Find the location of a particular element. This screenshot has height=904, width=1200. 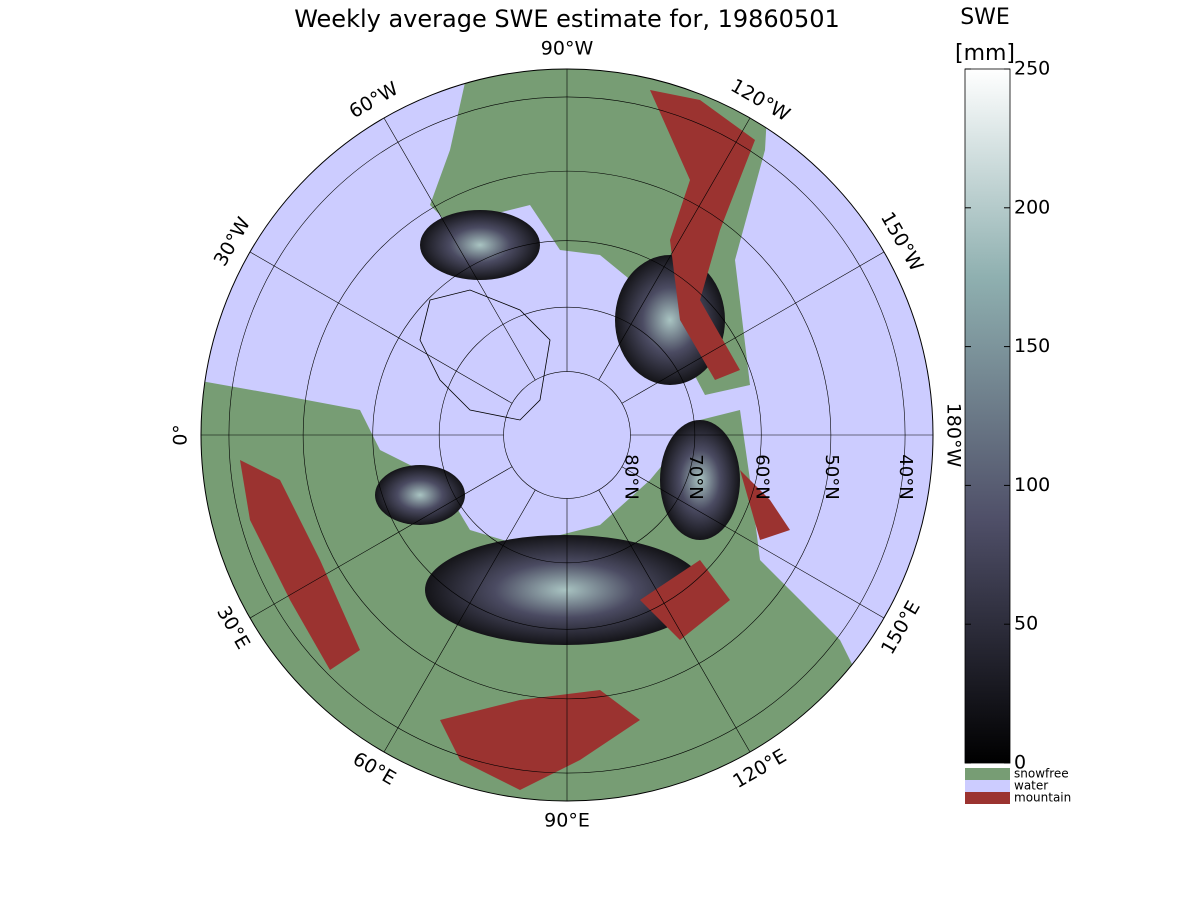

colorbar-tick-label: 0 is located at coordinates (1020, 763).